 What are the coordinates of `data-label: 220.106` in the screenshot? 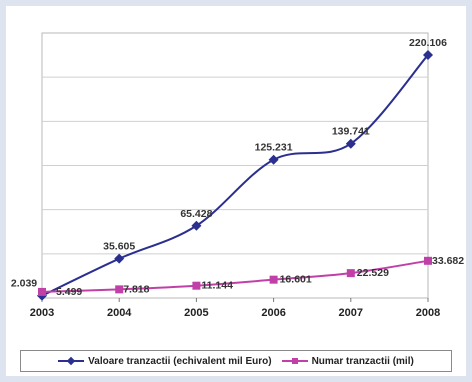 It's located at (428, 43).